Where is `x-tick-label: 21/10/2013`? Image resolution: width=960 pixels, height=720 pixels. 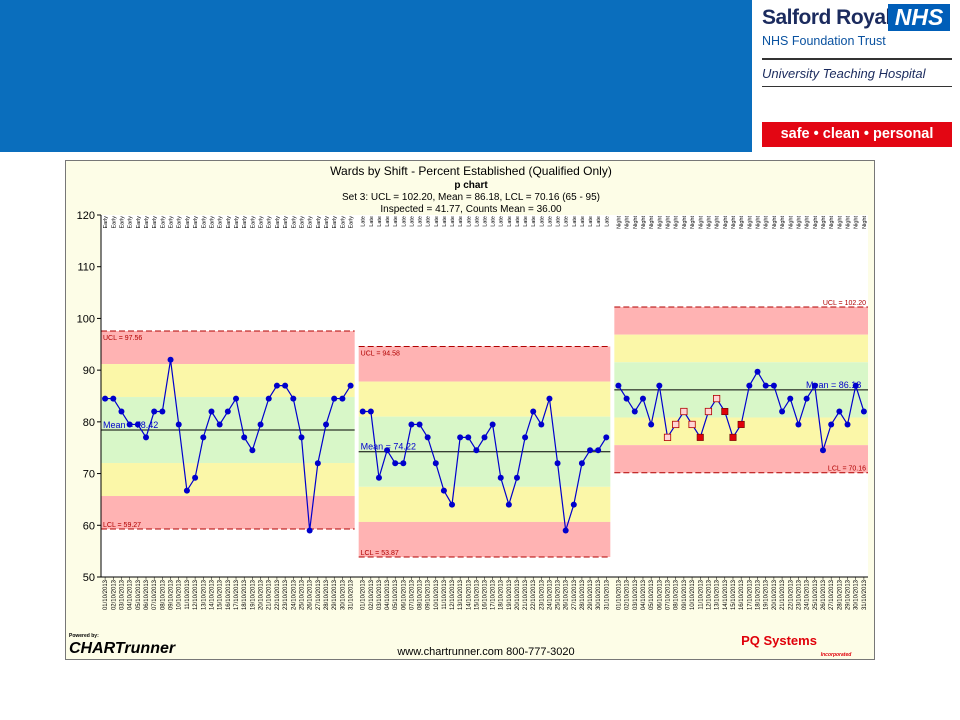 x-tick-label: 21/10/2013 is located at coordinates (783, 594).